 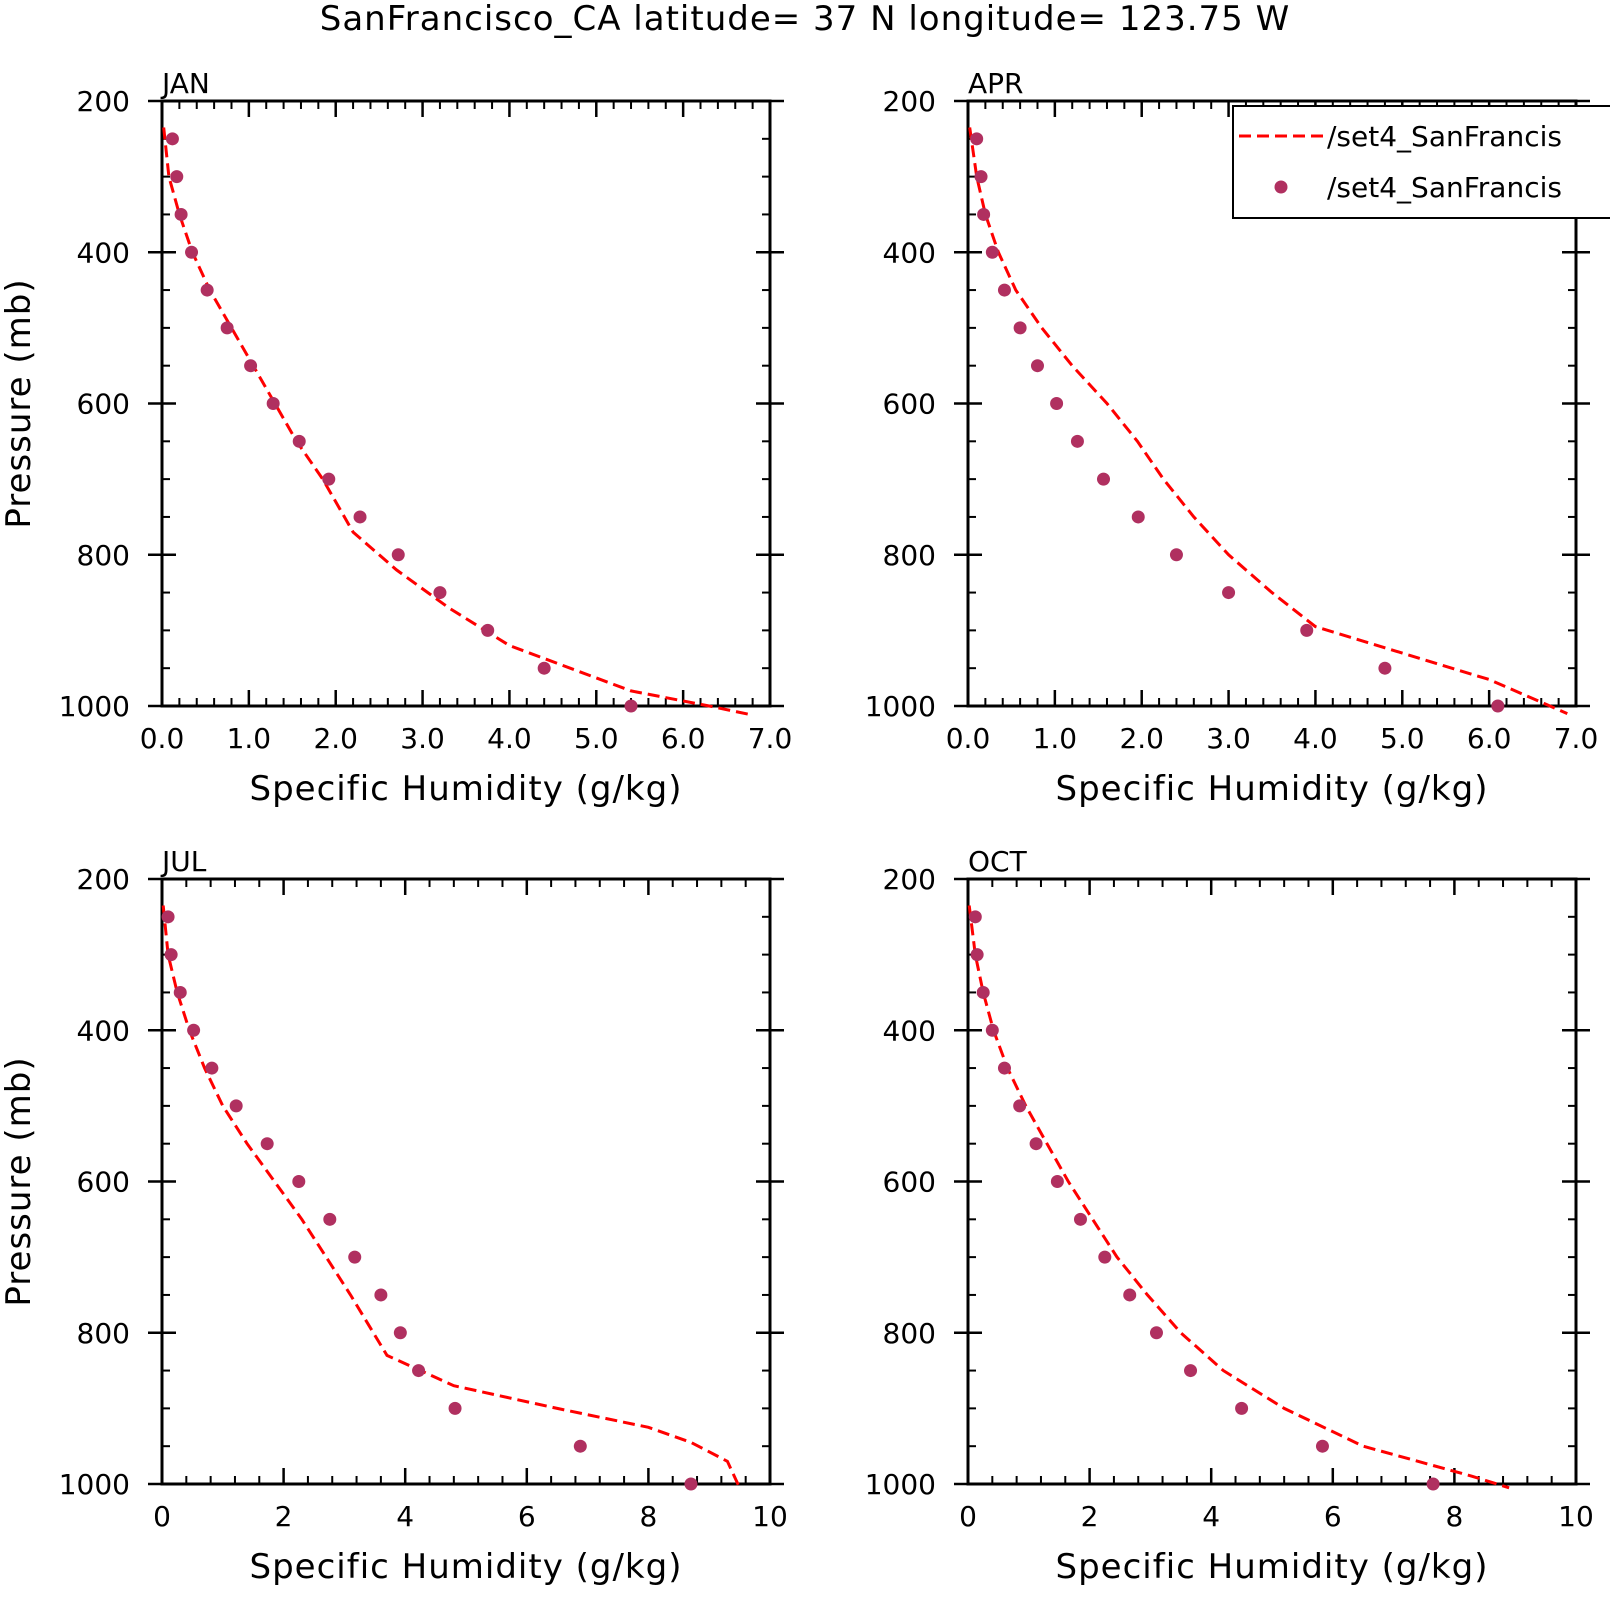 I want to click on x-tick-label: 8, so click(x=648, y=1516).